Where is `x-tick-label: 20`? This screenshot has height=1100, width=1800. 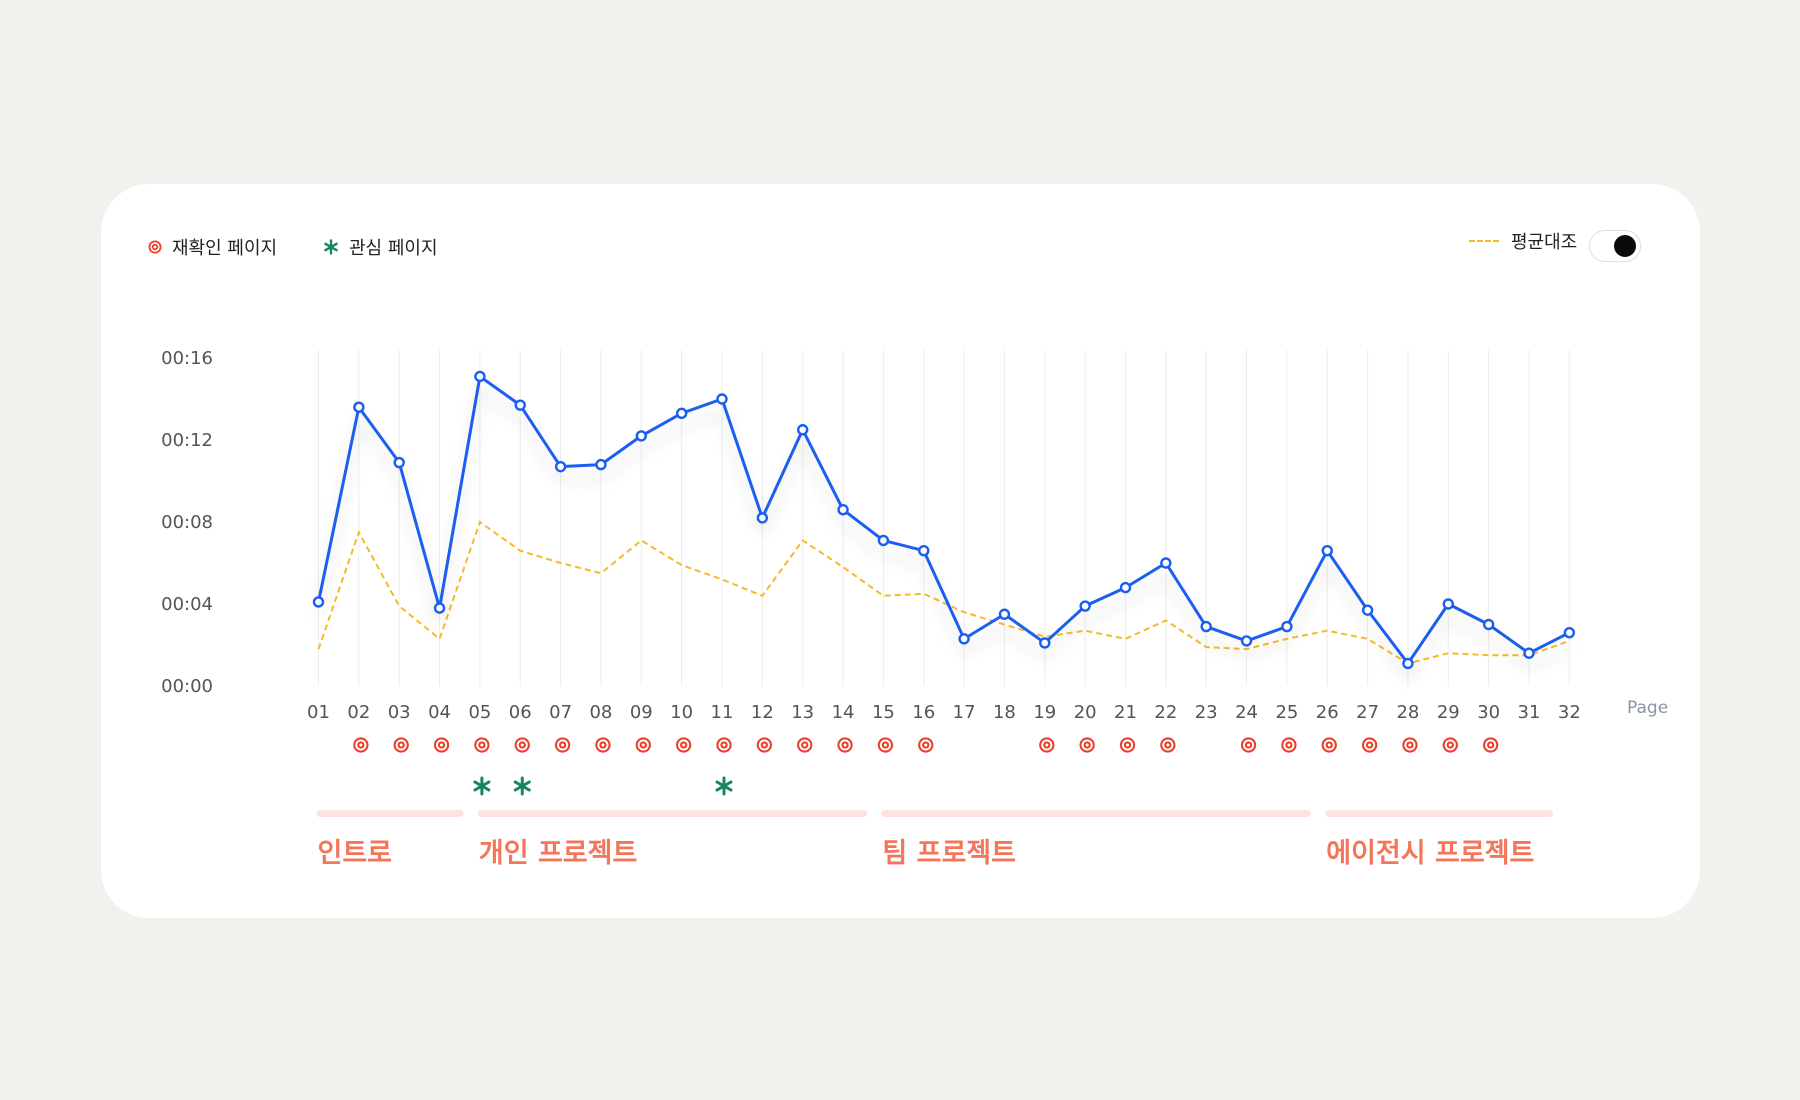 x-tick-label: 20 is located at coordinates (1085, 712).